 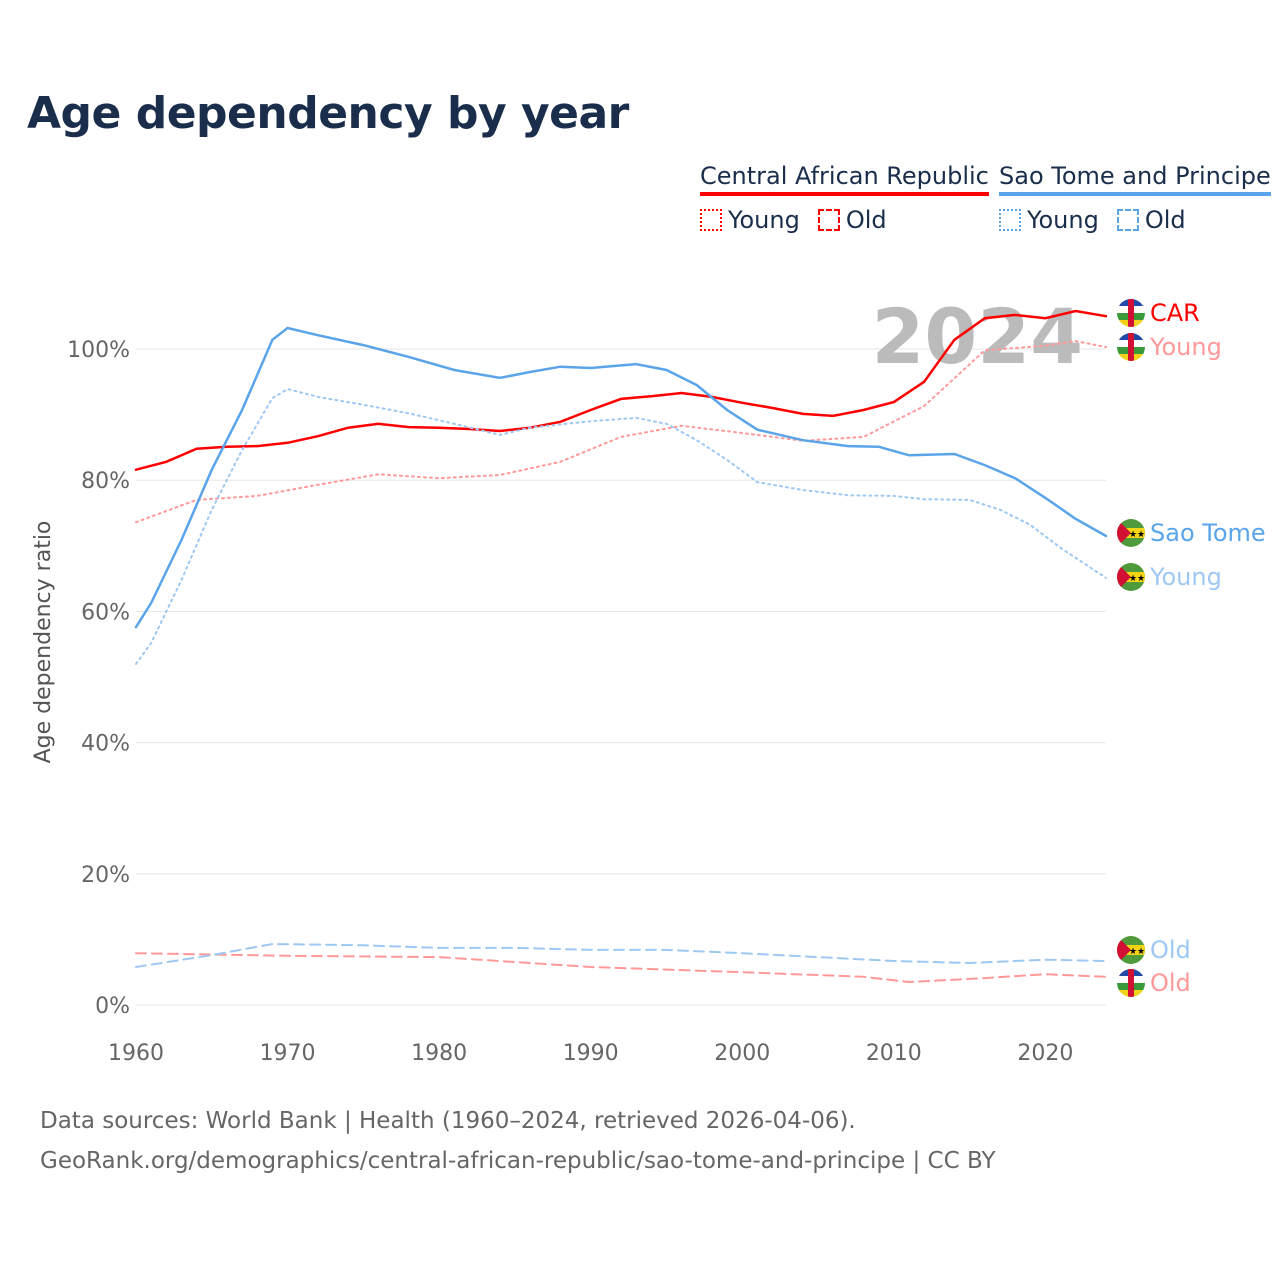 What do you see at coordinates (894, 1053) in the screenshot?
I see `x-tick-label: 2010` at bounding box center [894, 1053].